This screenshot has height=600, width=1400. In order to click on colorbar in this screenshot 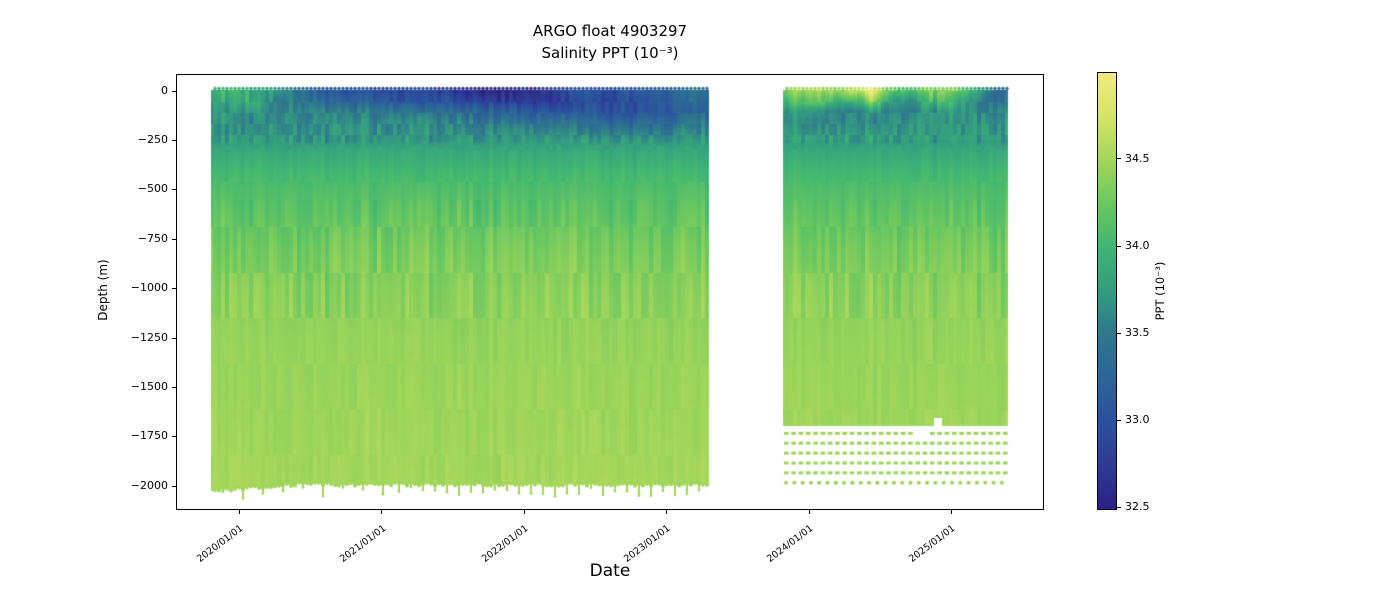, I will do `click(1107, 291)`.